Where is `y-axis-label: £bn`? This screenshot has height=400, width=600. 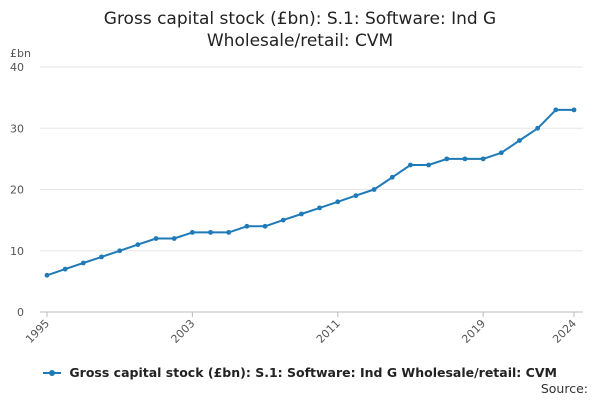
y-axis-label: £bn is located at coordinates (20, 53).